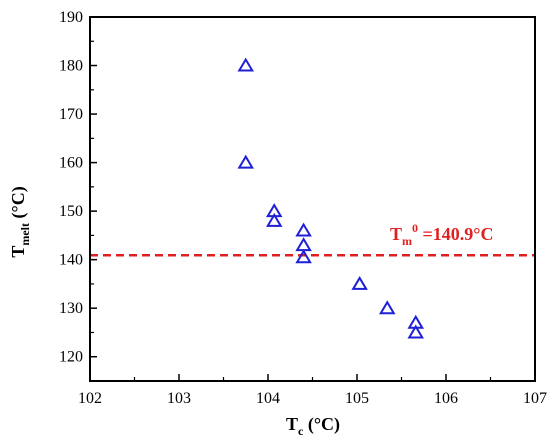  I want to click on y-tick-label: 140, so click(71, 260).